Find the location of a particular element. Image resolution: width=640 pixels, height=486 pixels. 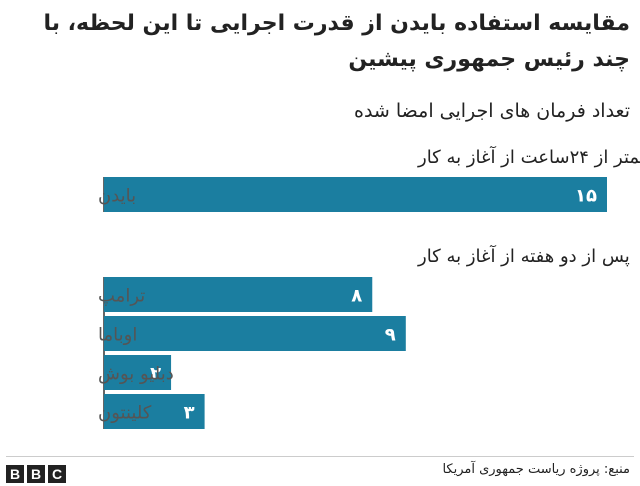

footer-divider is located at coordinates (320, 456).